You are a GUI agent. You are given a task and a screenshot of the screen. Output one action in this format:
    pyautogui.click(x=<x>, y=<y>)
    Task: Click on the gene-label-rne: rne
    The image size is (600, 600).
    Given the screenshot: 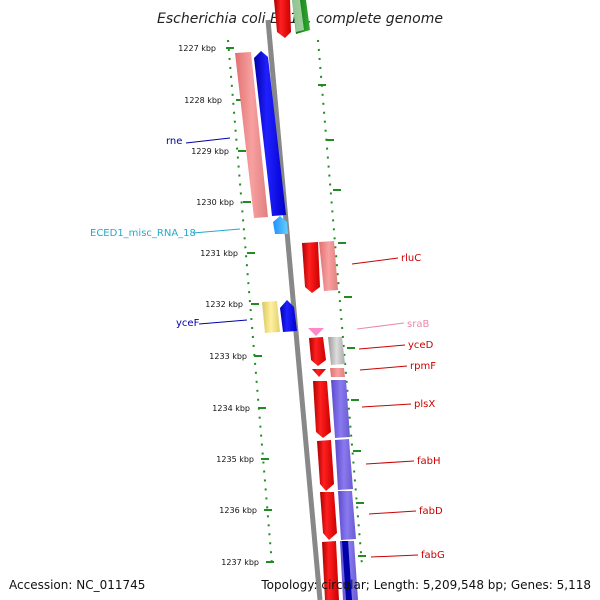 What is the action you would take?
    pyautogui.click(x=174, y=141)
    